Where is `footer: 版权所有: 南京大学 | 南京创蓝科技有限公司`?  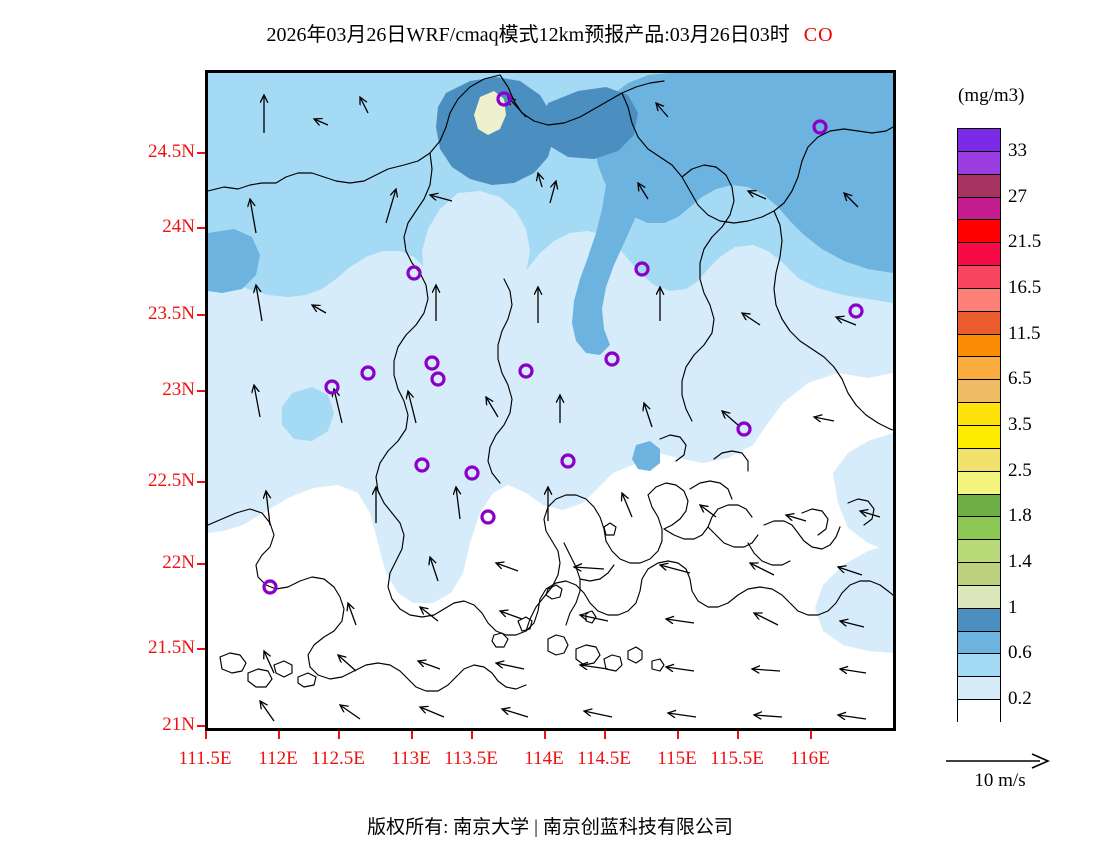 footer: 版权所有: 南京大学 | 南京创蓝科技有限公司 is located at coordinates (550, 825).